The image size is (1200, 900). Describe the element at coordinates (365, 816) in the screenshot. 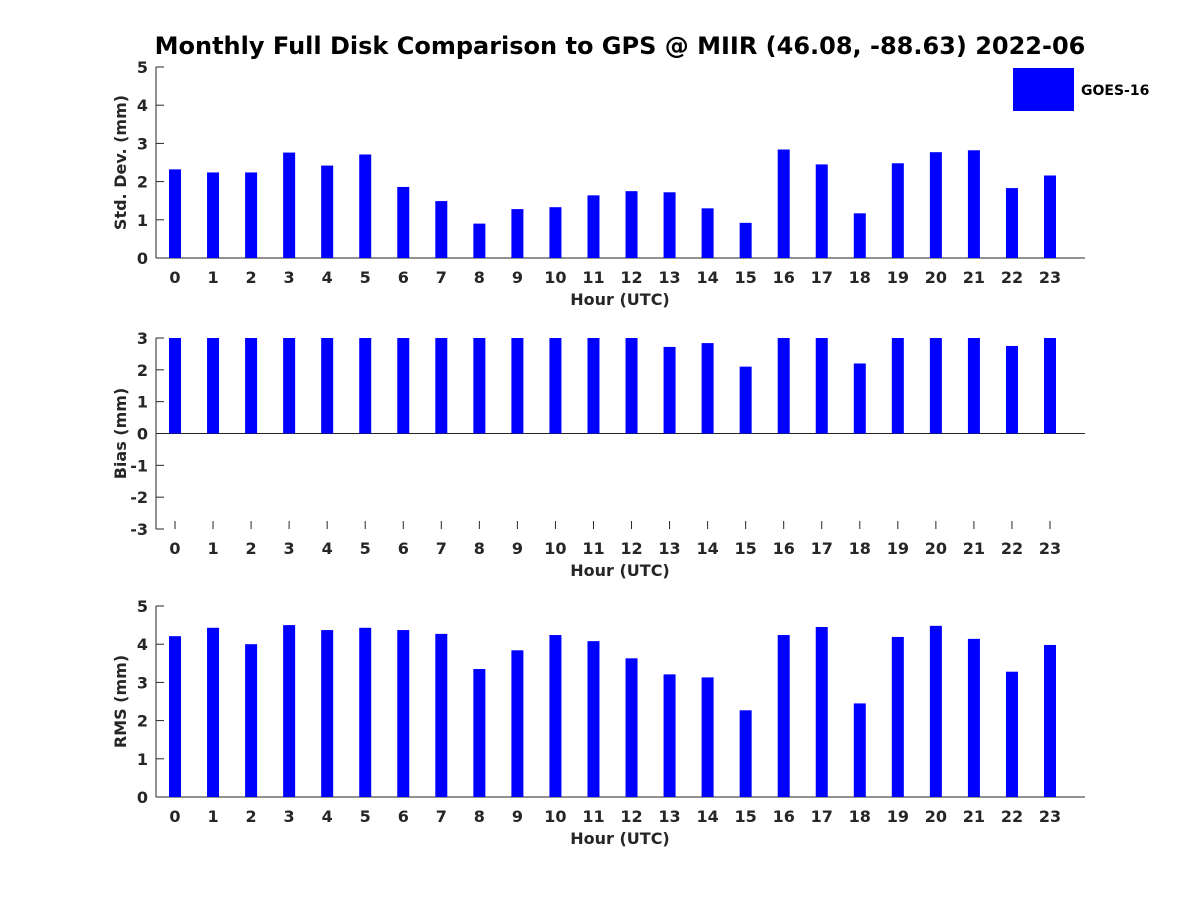

I see `x-tick-label: 5` at that location.